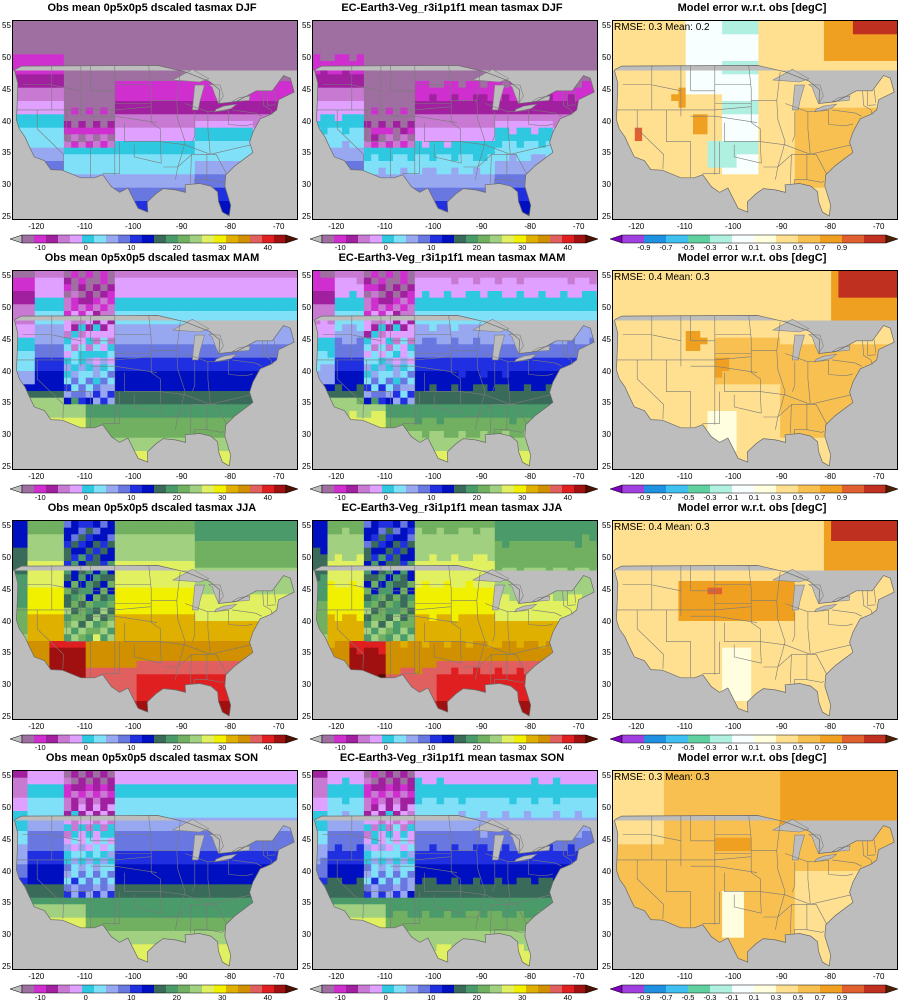  I want to click on rmse-mean-stats: RMSE: 0.3 Mean: 0.2, so click(662, 27).